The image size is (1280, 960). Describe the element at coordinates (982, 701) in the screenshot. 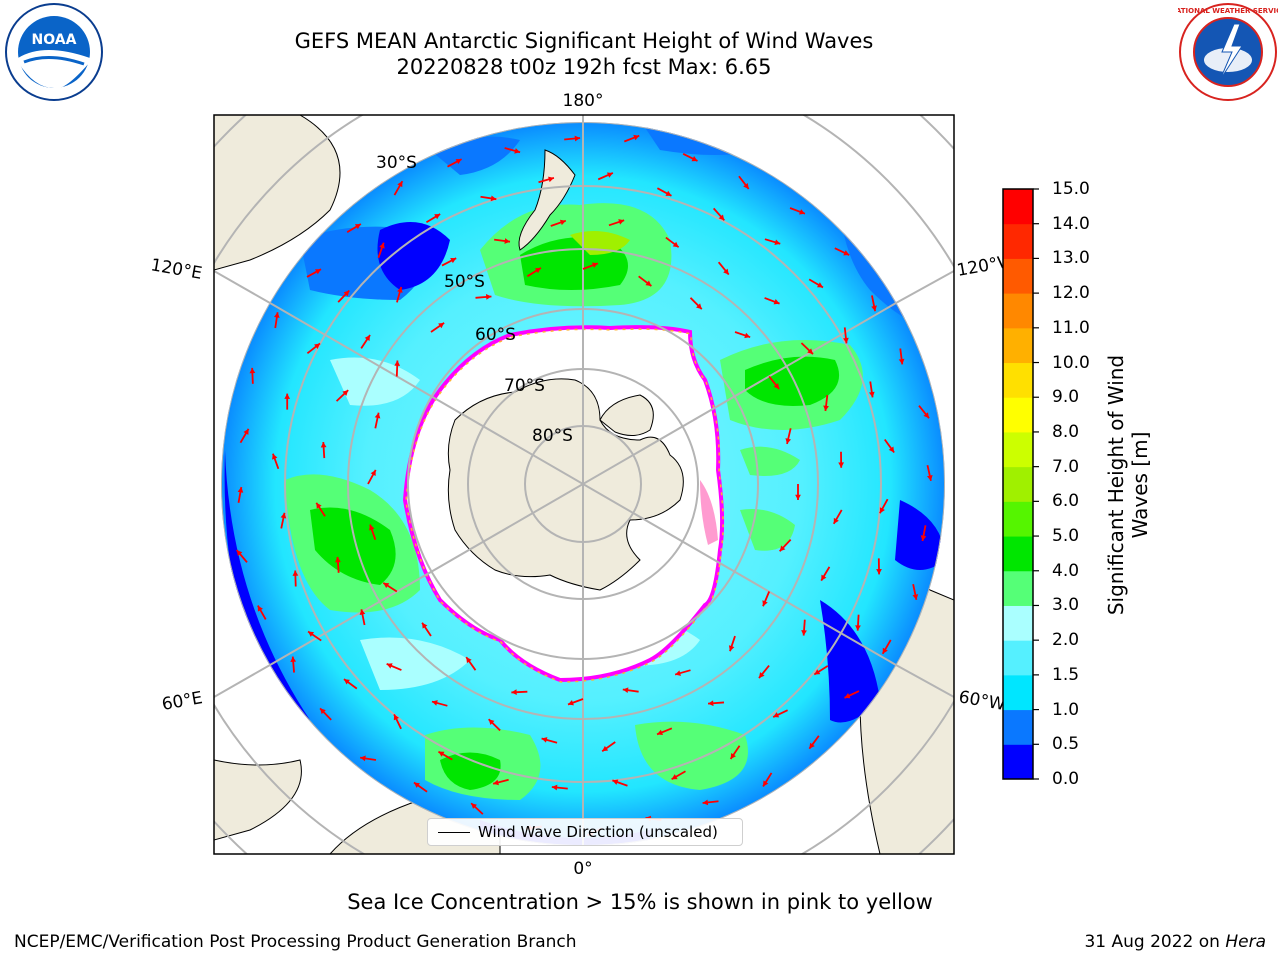

I see `lon-label-60w: 60°W` at that location.